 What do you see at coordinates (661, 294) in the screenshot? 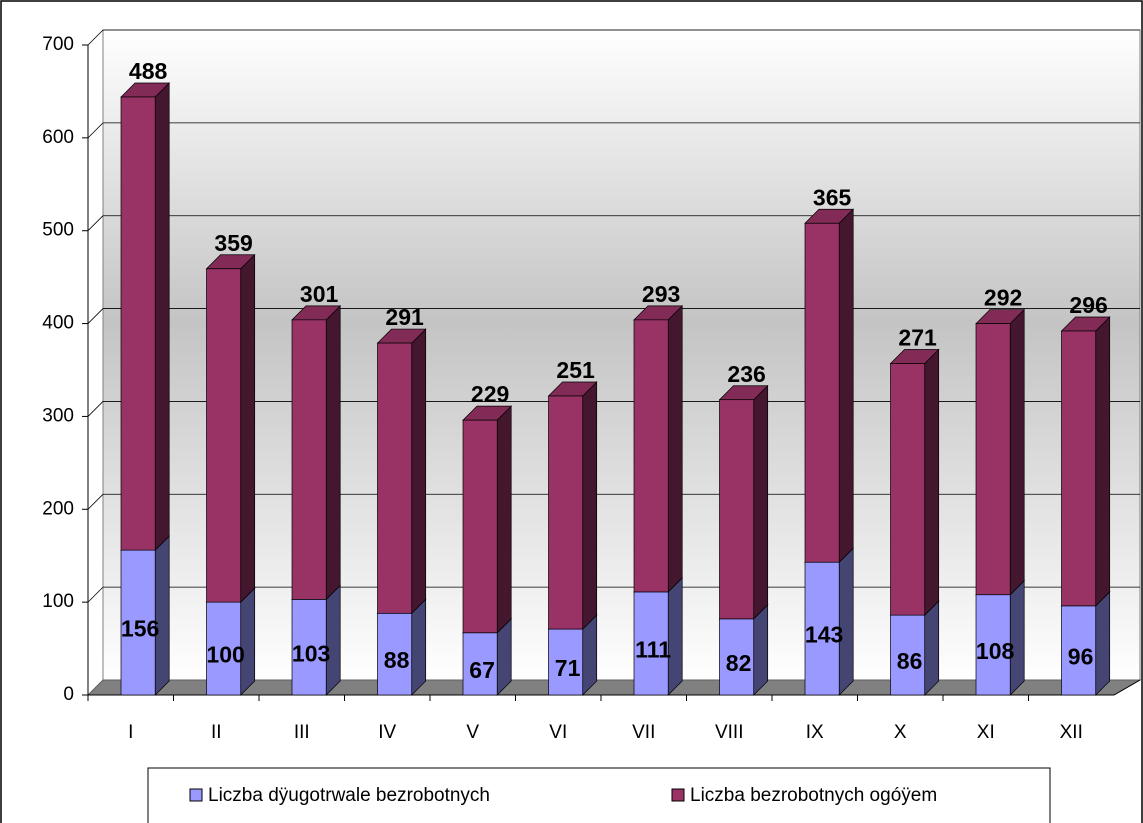
I see `data-label: 293` at bounding box center [661, 294].